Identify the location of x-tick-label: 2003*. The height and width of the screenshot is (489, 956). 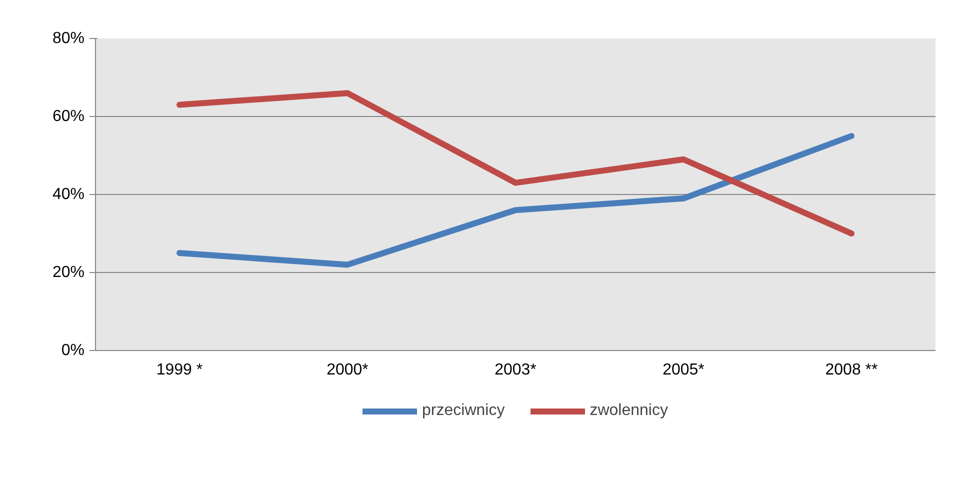
(515, 370).